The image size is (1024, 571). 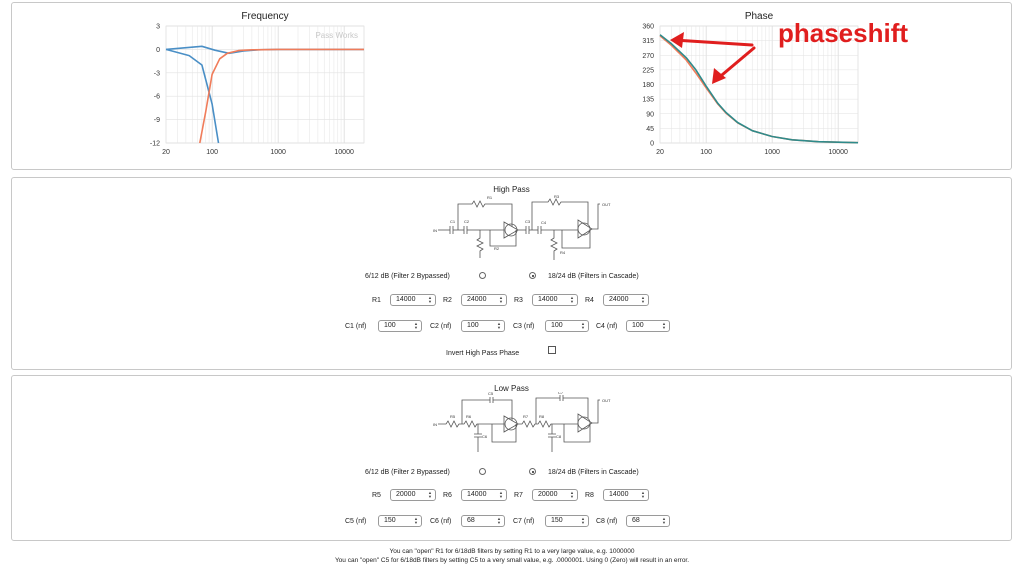 I want to click on hp-r4-input: 24000 ▲ ▼, so click(x=626, y=300).